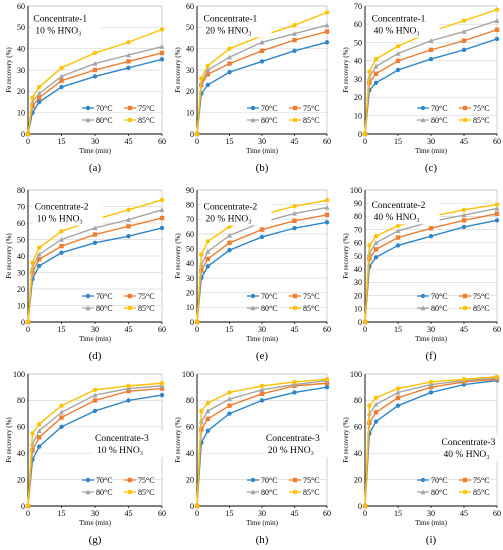  Describe the element at coordinates (431, 356) in the screenshot. I see `panel-letter: (f)` at that location.